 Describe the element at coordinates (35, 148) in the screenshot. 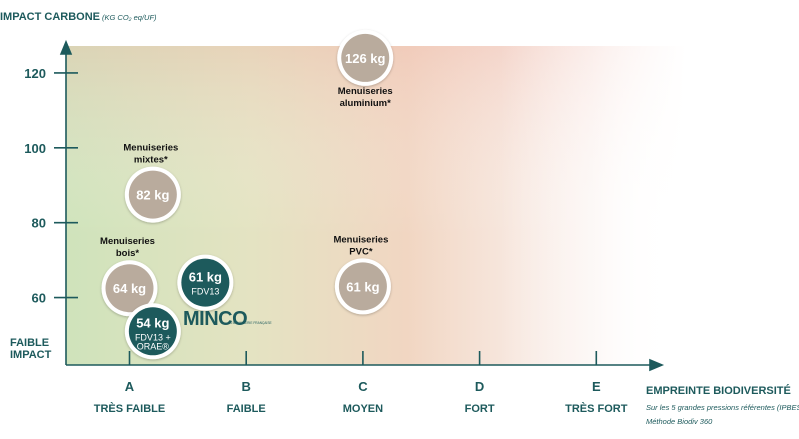

I see `y-tick-label: 100` at that location.